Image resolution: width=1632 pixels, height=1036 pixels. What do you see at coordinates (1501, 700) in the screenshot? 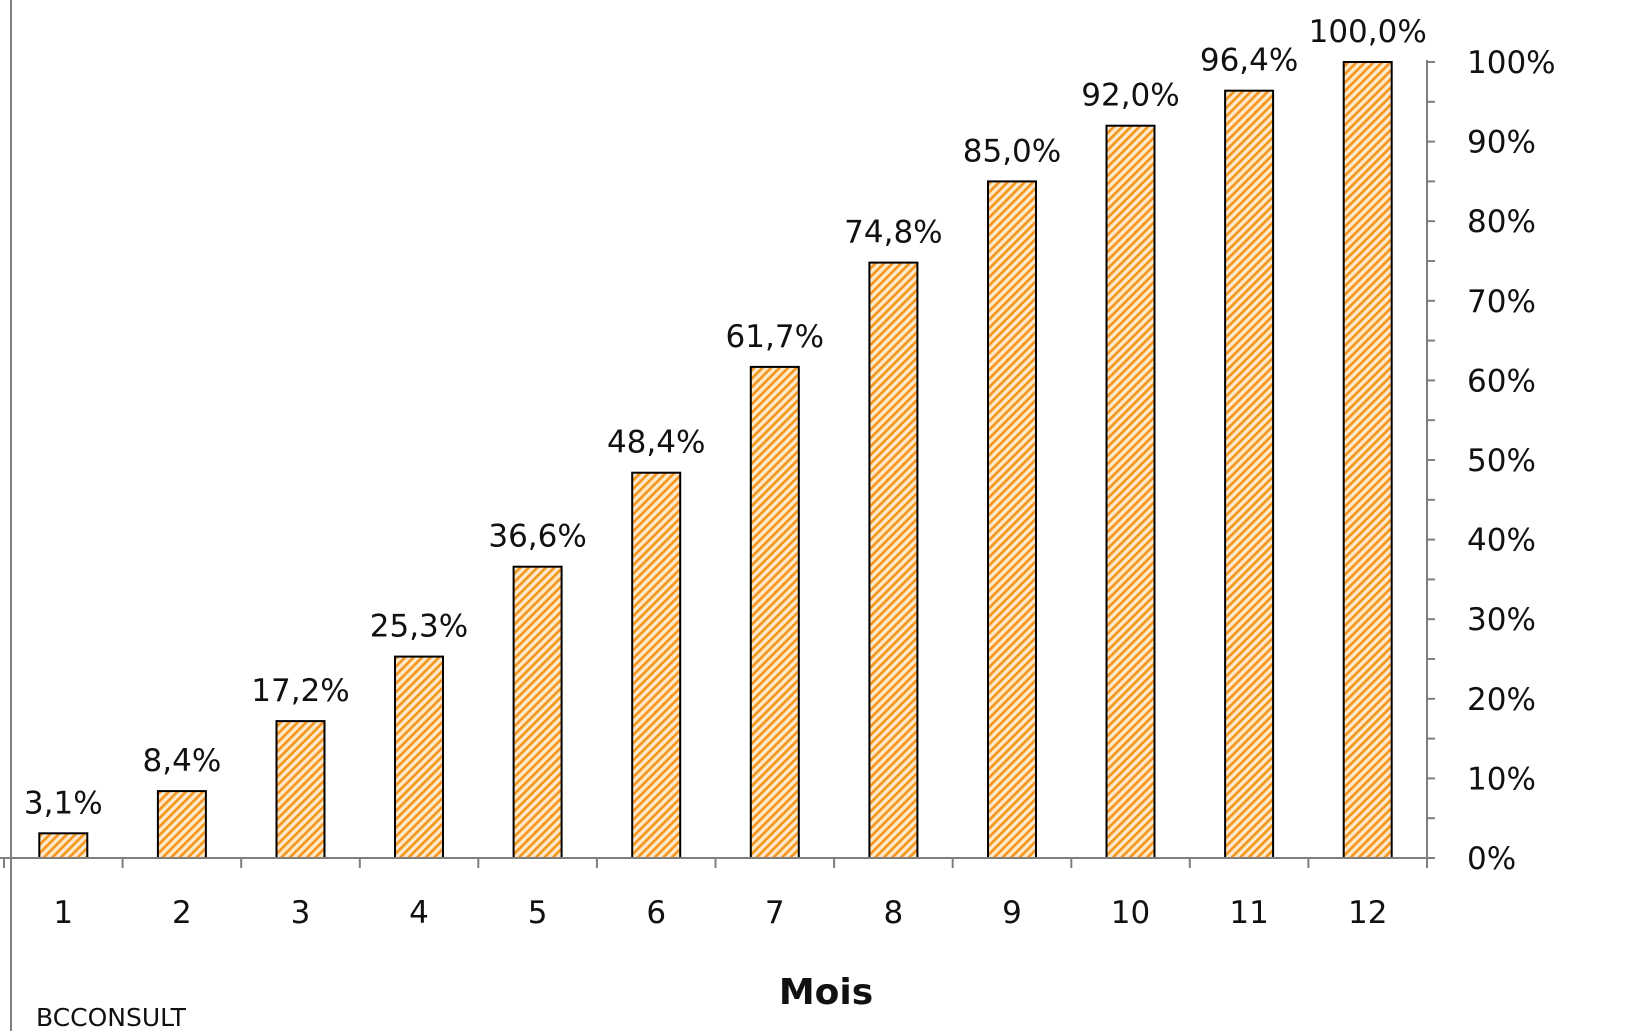
I see `y-tick-label-20: 20%` at bounding box center [1501, 700].